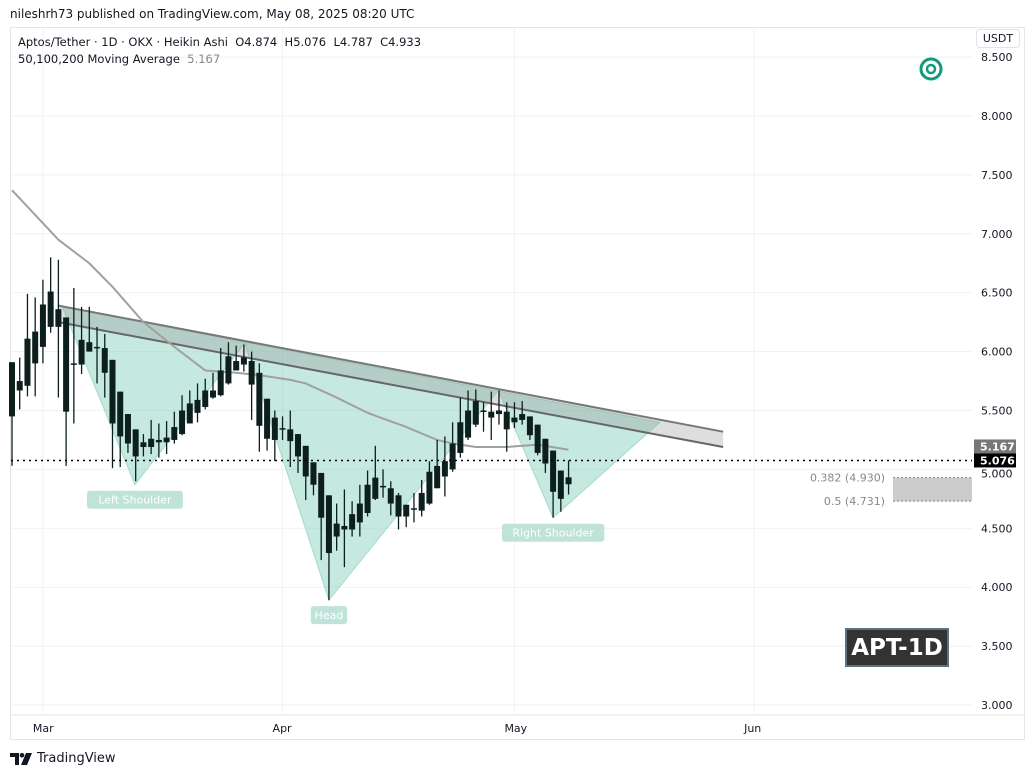 The image size is (1036, 777). Describe the element at coordinates (997, 646) in the screenshot. I see `y-tick-label: 3.500` at that location.